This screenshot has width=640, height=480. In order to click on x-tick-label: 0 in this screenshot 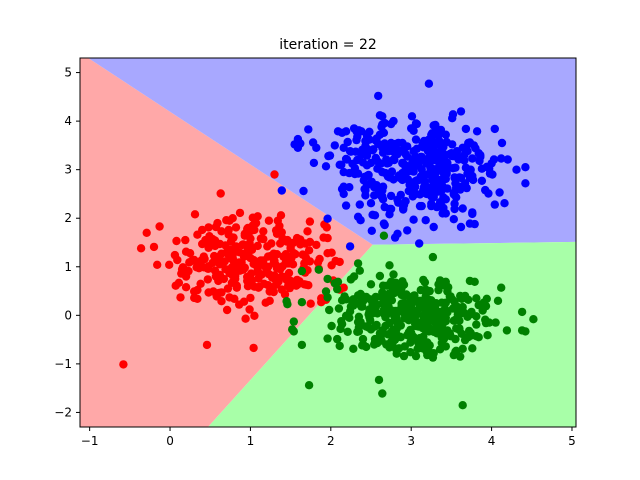, I will do `click(170, 441)`.